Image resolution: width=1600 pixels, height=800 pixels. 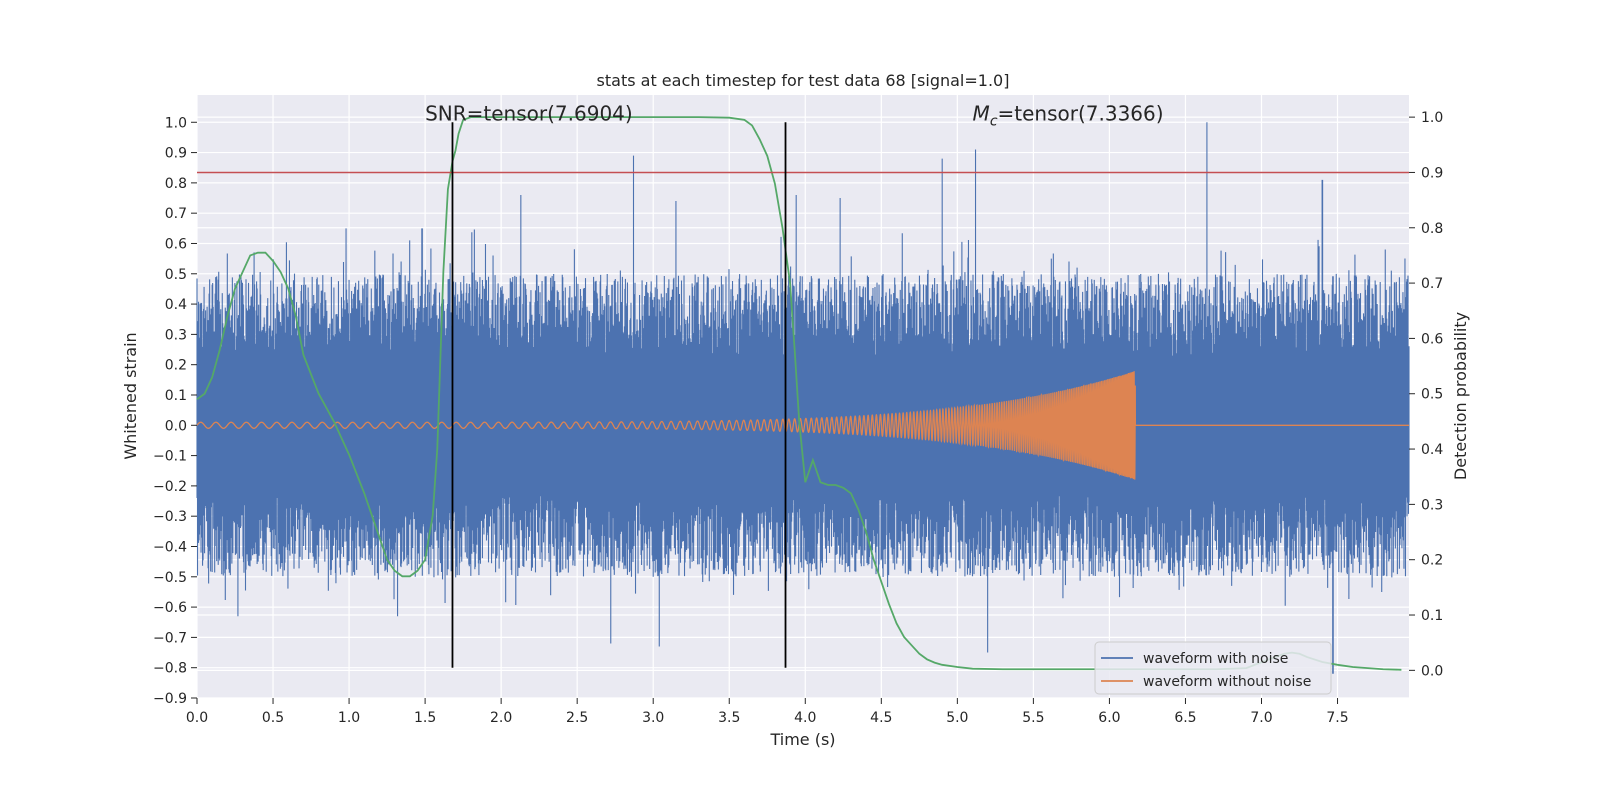 What do you see at coordinates (1432, 616) in the screenshot?
I see `y2-tick-label: 0.1` at bounding box center [1432, 616].